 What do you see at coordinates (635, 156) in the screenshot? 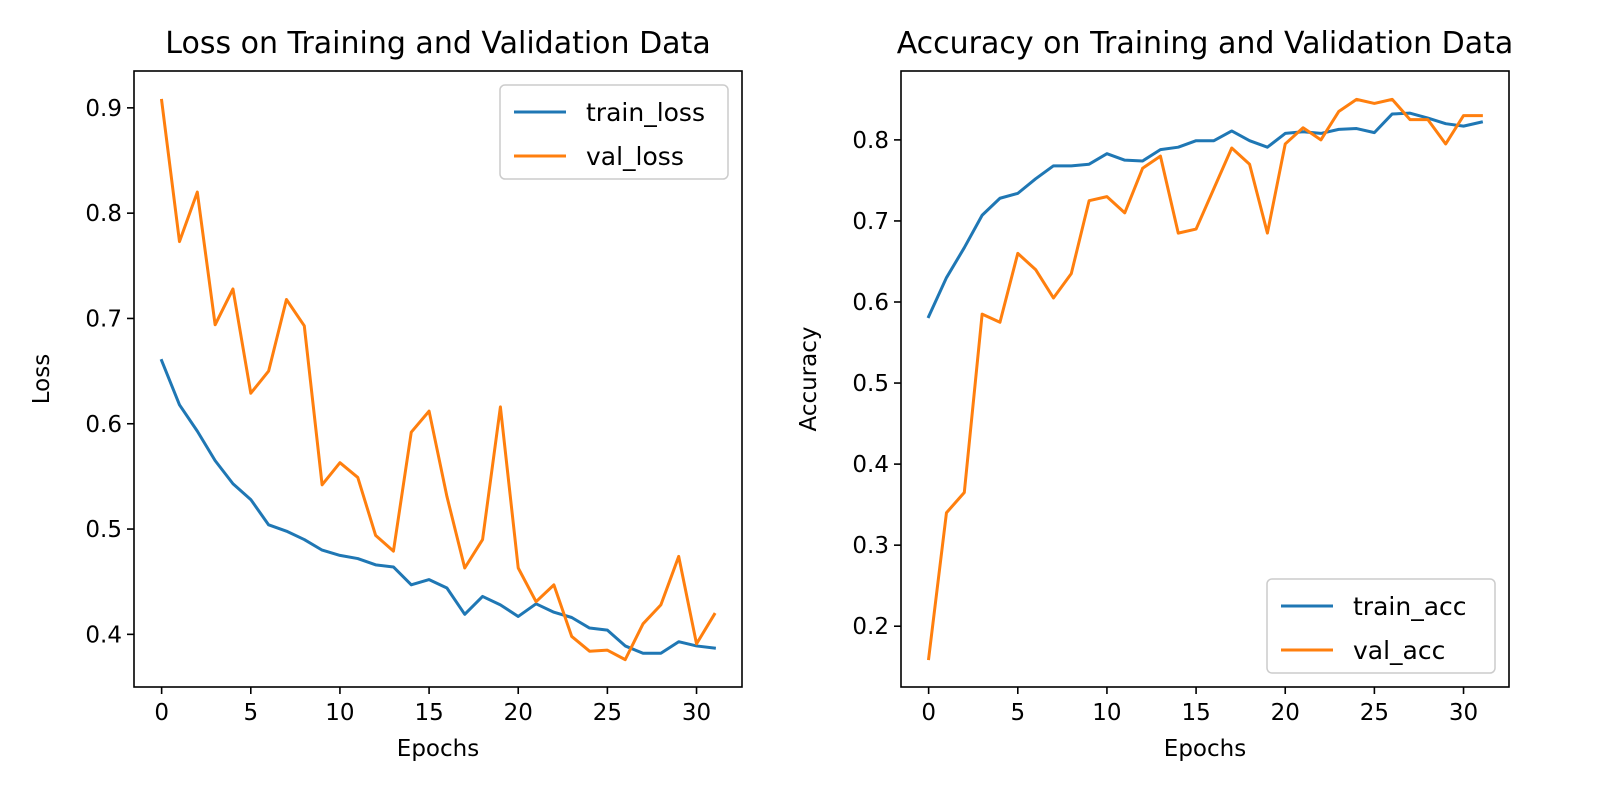
I see `legend-label-val_loss: val_loss` at bounding box center [635, 156].